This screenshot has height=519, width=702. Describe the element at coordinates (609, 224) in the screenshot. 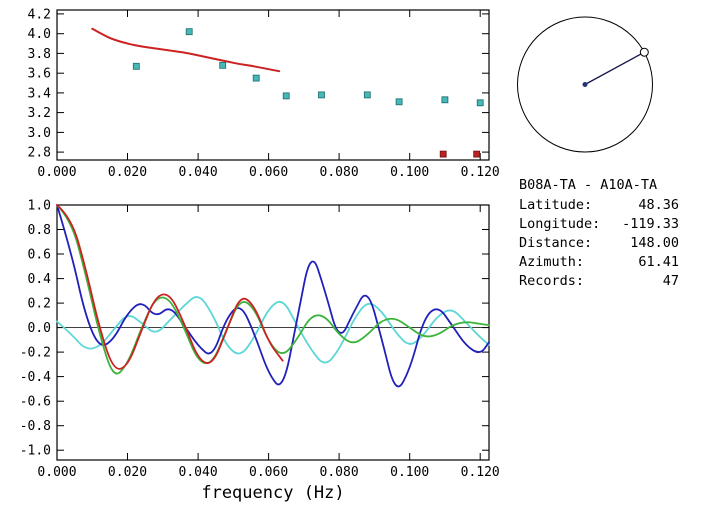

I see `info-row-longitude: Longitude: -119.33` at that location.